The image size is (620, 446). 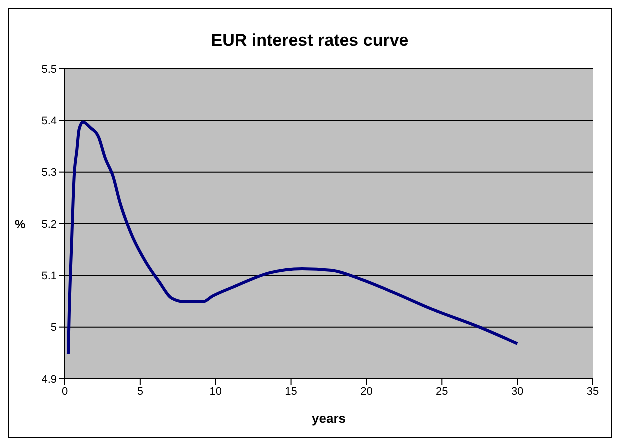 What do you see at coordinates (593, 392) in the screenshot?
I see `x-tick-label: 35` at bounding box center [593, 392].